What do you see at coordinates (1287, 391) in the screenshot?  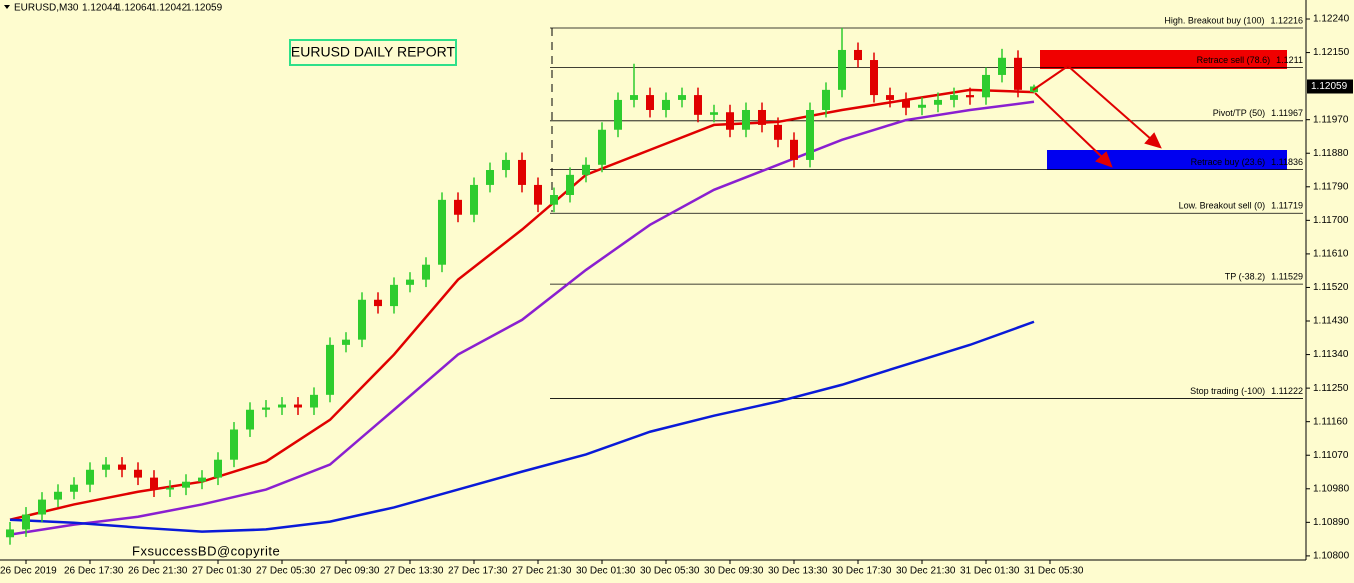 I see `level-value: 1.11222` at bounding box center [1287, 391].